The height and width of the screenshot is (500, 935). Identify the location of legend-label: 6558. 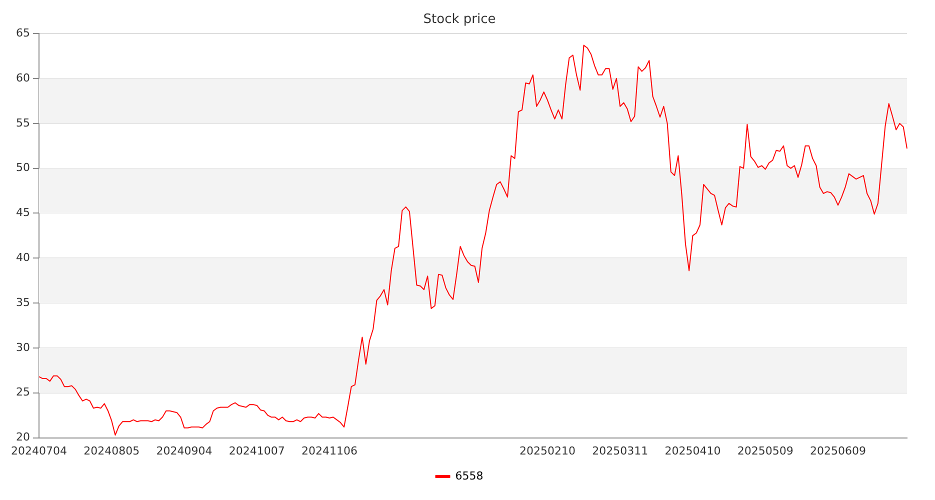
(469, 475).